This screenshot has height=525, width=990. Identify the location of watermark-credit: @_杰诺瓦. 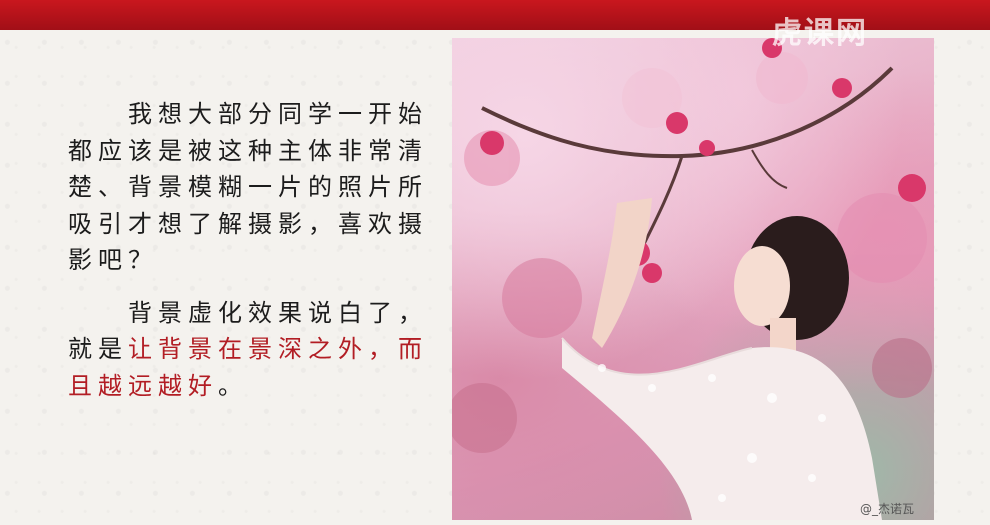
(887, 509).